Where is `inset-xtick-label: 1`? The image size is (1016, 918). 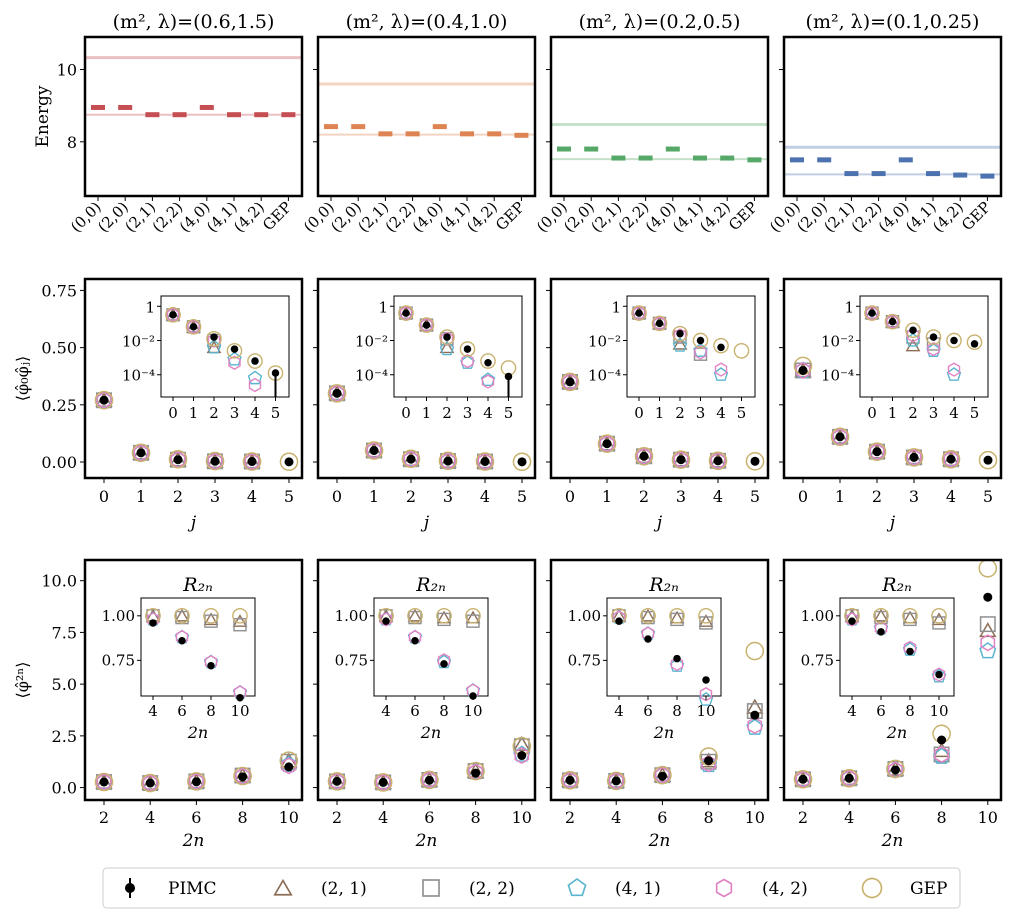
inset-xtick-label: 1 is located at coordinates (194, 413).